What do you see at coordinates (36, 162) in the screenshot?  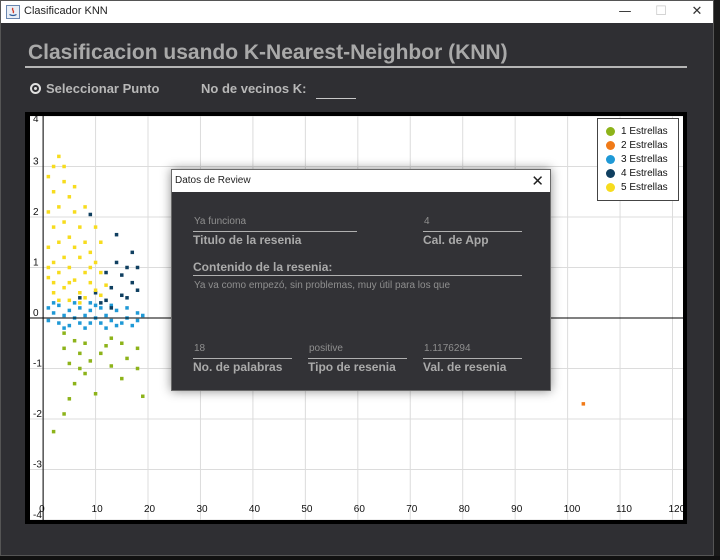 I see `y-tick-label: 3` at bounding box center [36, 162].